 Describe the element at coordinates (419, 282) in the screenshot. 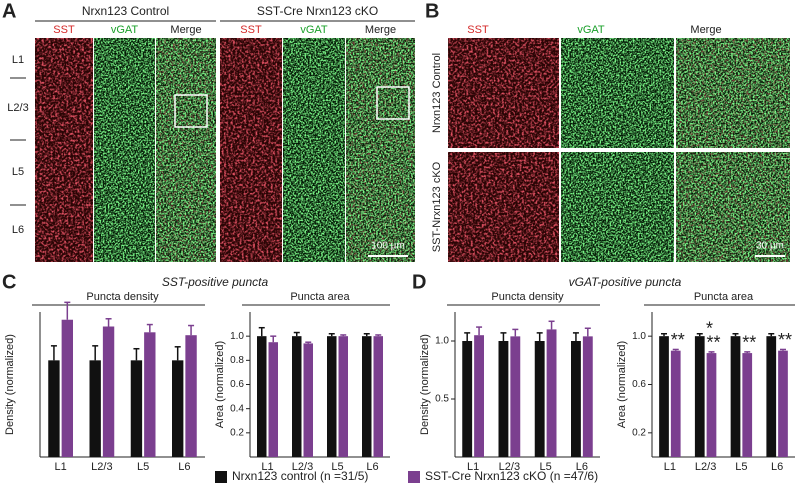

I see `panel-label: D` at that location.